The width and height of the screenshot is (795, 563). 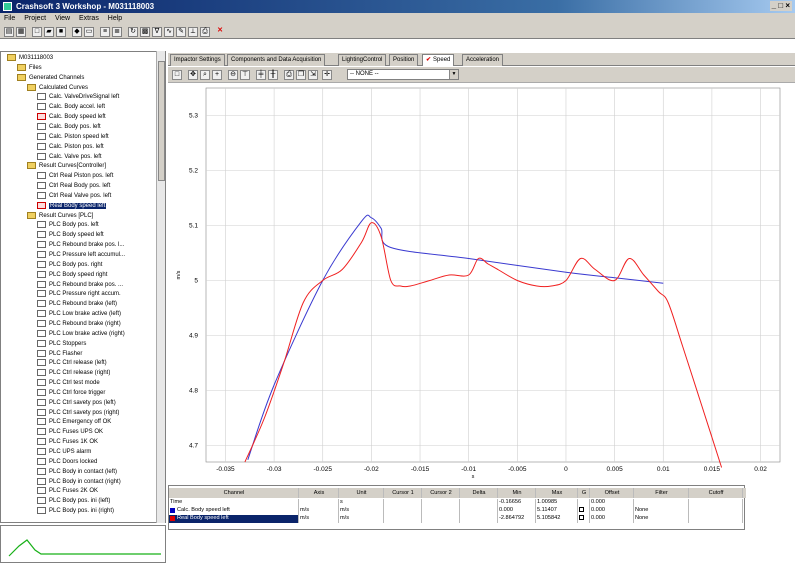 What do you see at coordinates (75, 511) in the screenshot?
I see `tree-item: PLC Body pos. ini (right)` at bounding box center [75, 511].